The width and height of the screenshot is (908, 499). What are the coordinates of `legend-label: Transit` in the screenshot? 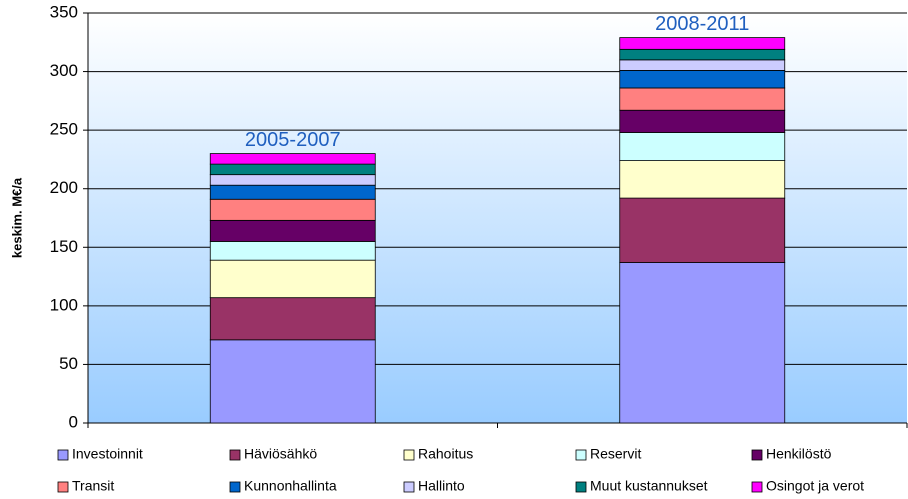 It's located at (93, 486).